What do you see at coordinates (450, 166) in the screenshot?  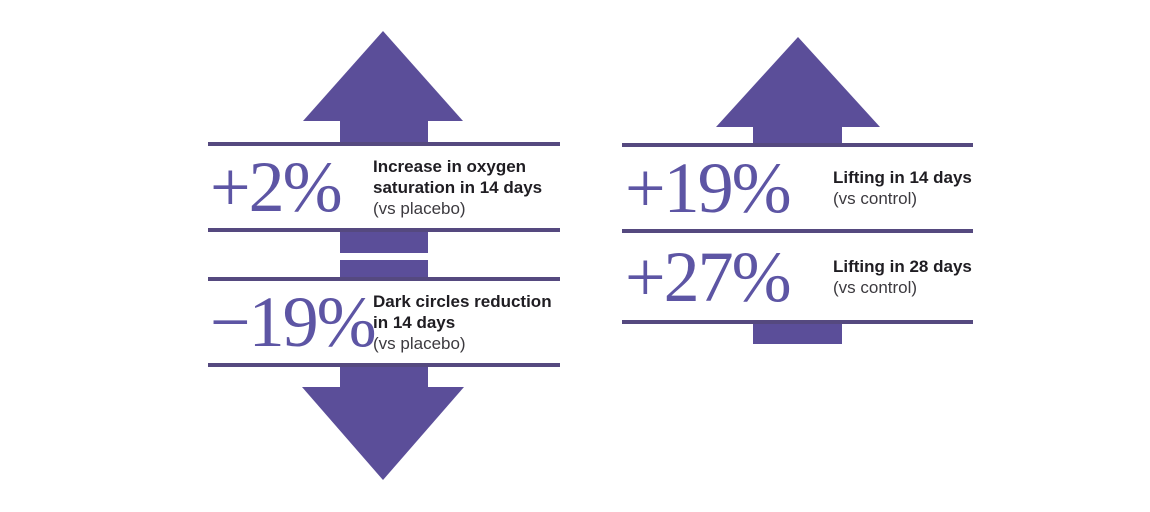 I see `stat-title-line: Increase in oxygen` at bounding box center [450, 166].